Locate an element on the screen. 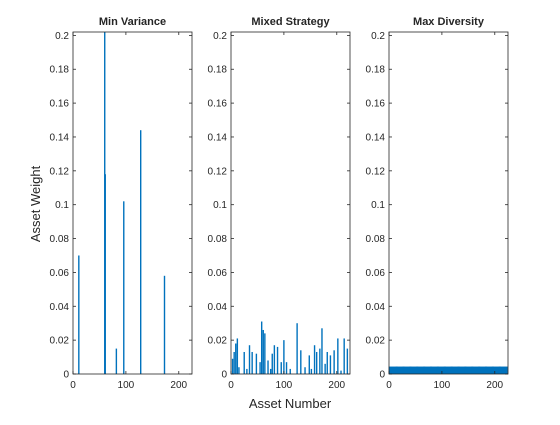 The height and width of the screenshot is (425, 560). subplot-title: Min Variance is located at coordinates (132, 22).